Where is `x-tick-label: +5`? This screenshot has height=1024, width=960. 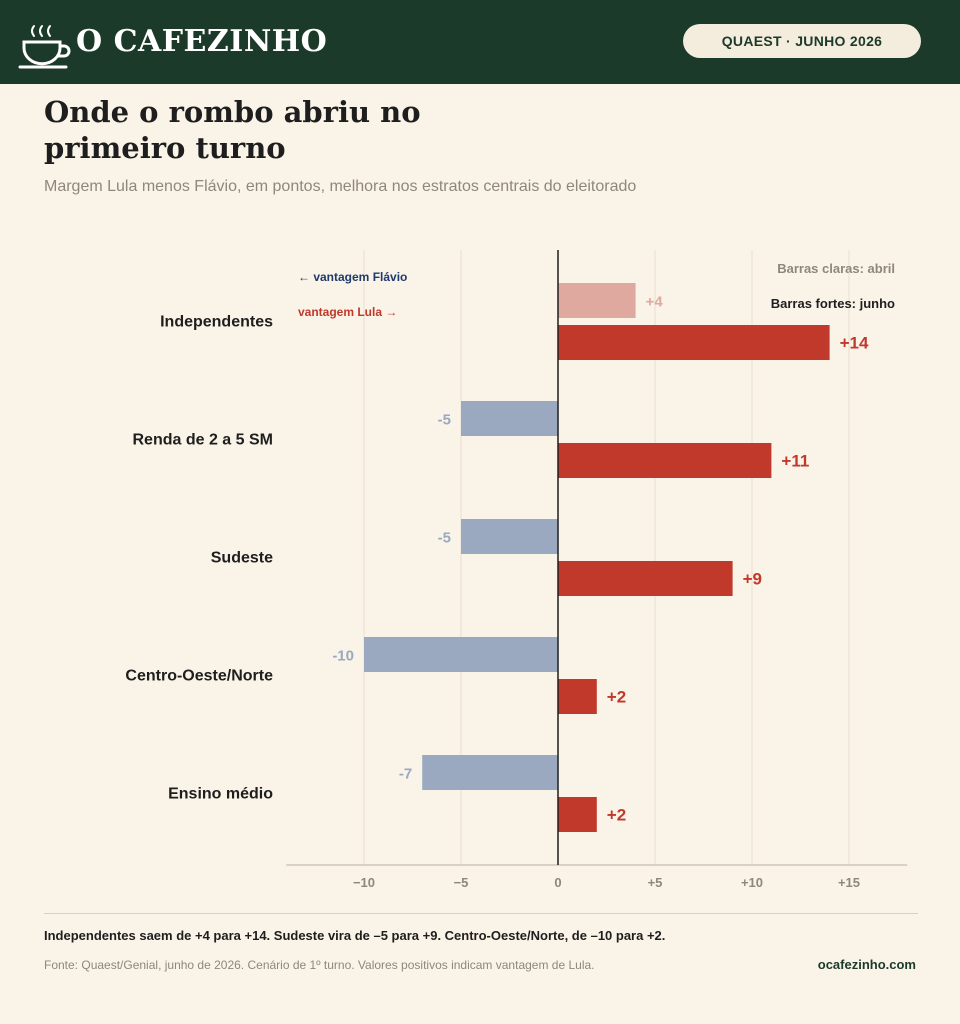 x-tick-label: +5 is located at coordinates (655, 882).